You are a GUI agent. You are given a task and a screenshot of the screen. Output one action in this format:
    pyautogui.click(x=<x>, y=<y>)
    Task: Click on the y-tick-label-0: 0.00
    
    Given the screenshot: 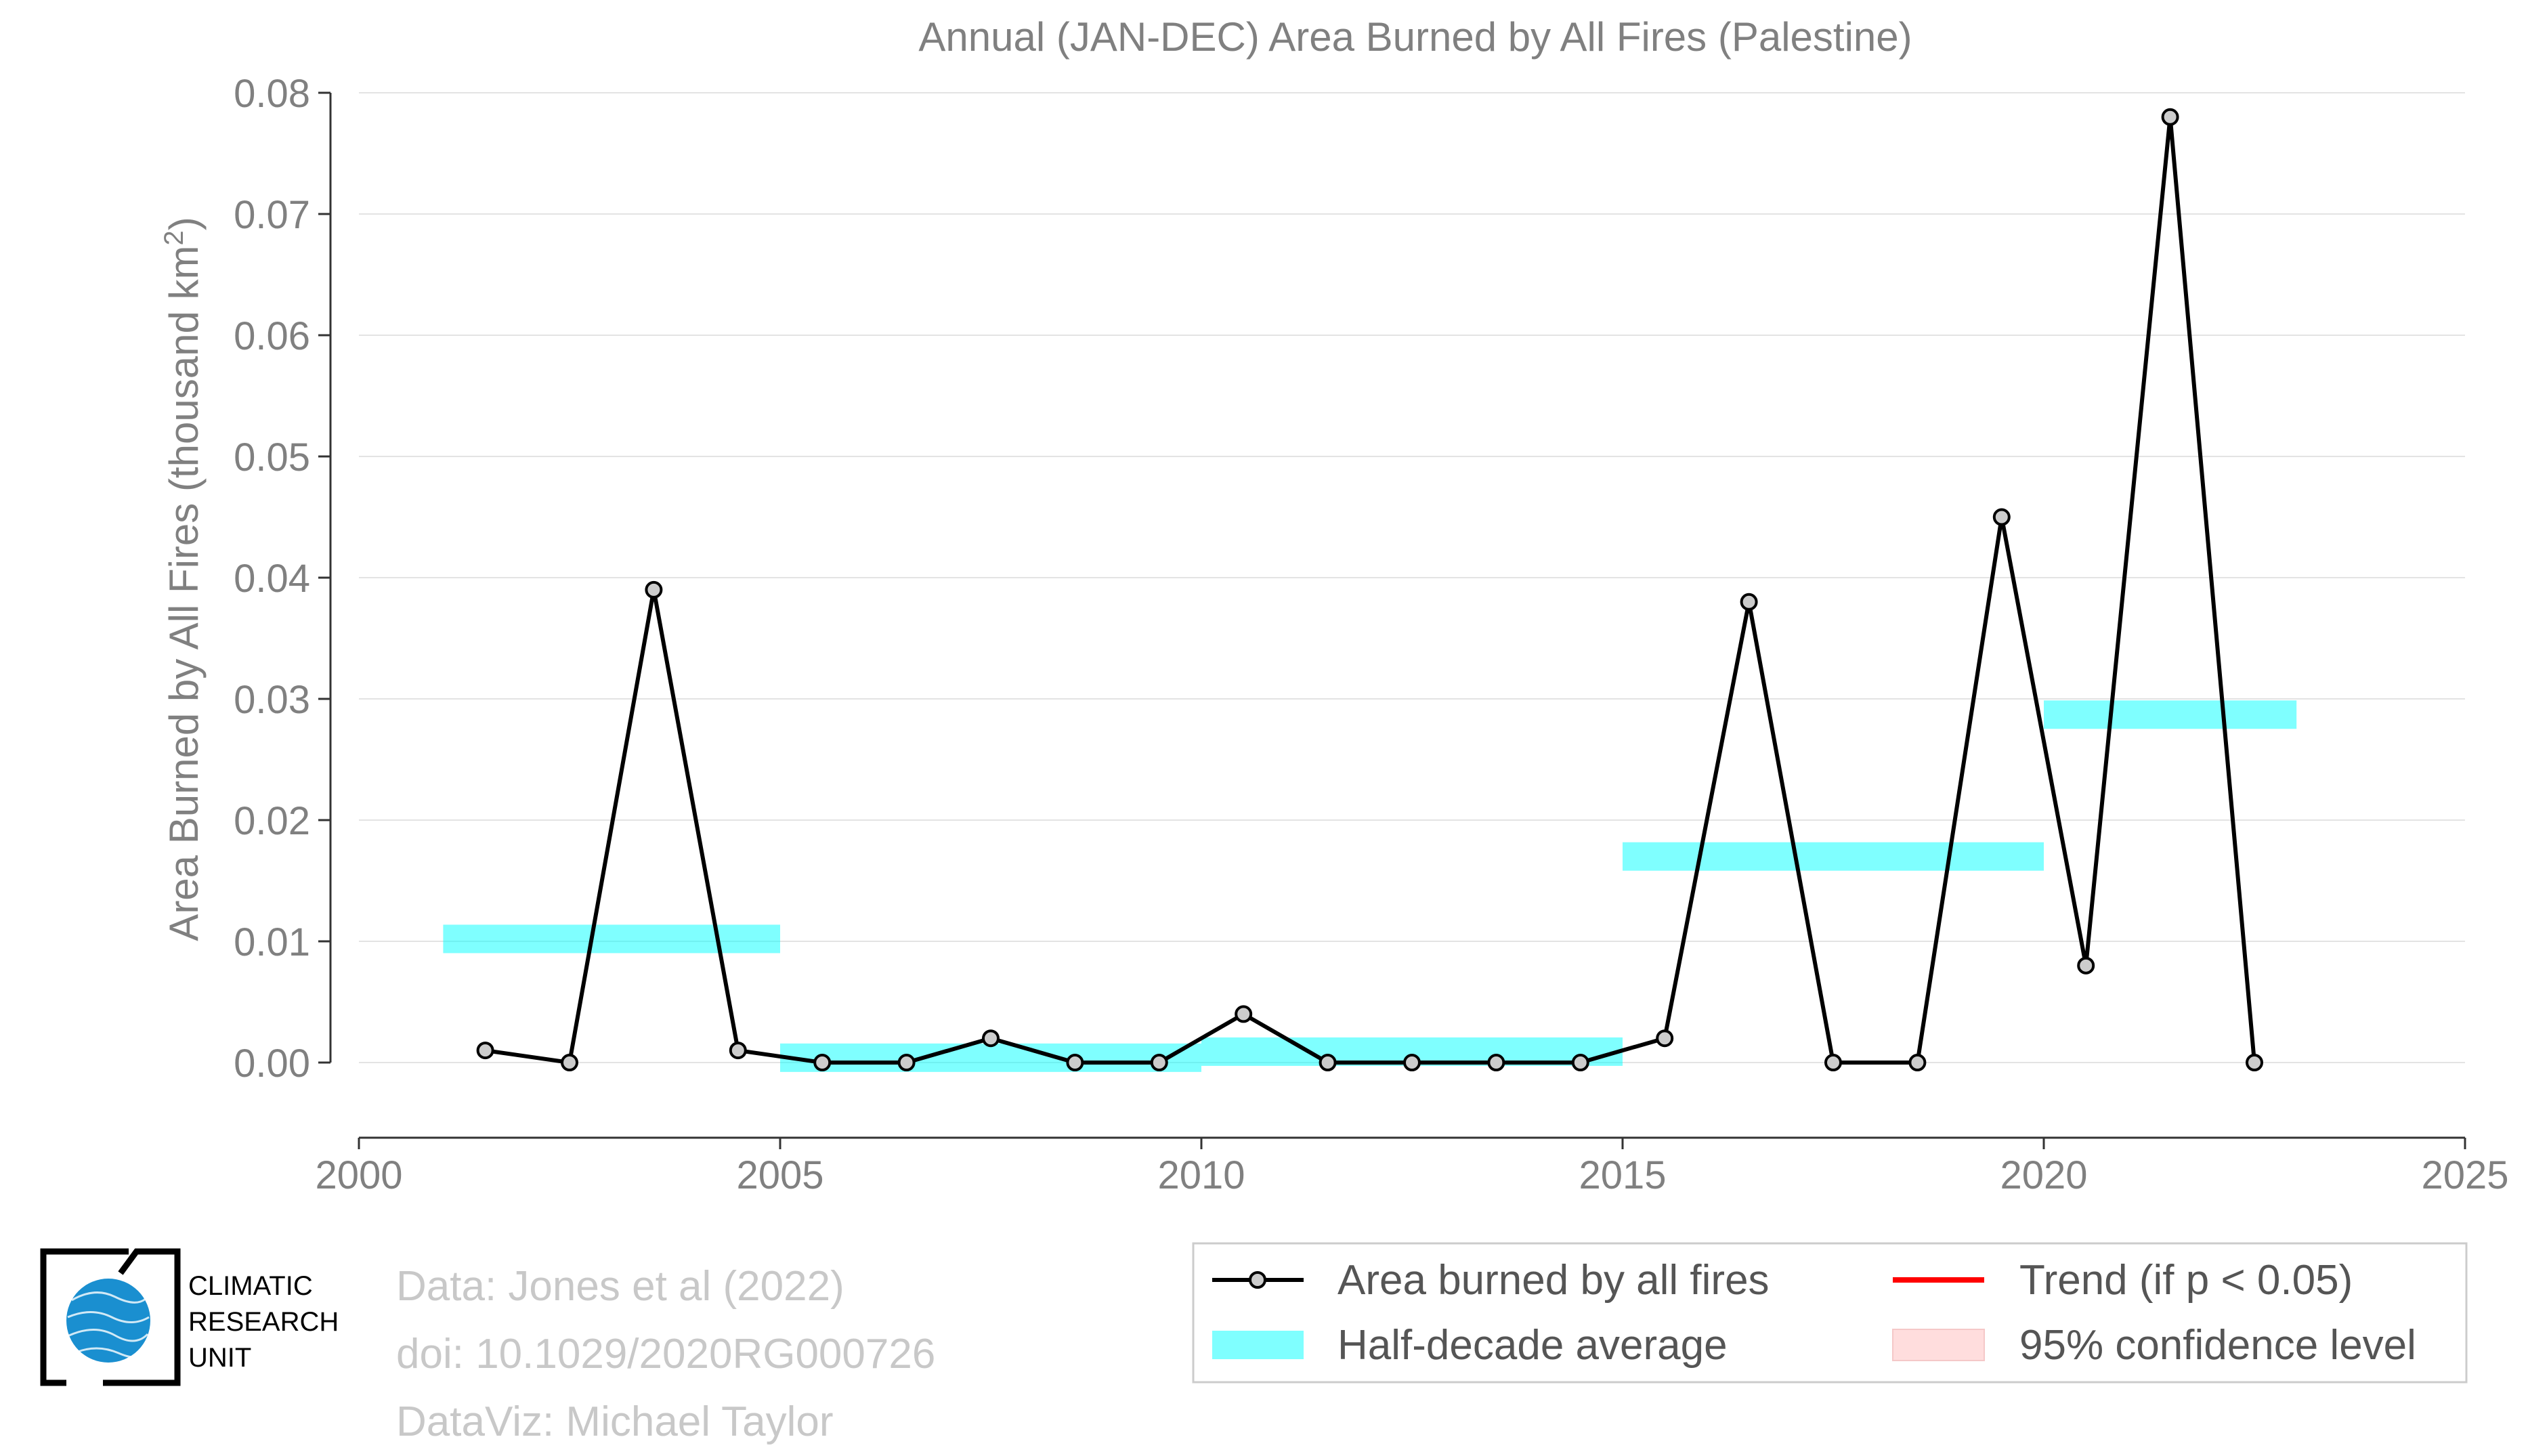 What is the action you would take?
    pyautogui.click(x=272, y=1064)
    